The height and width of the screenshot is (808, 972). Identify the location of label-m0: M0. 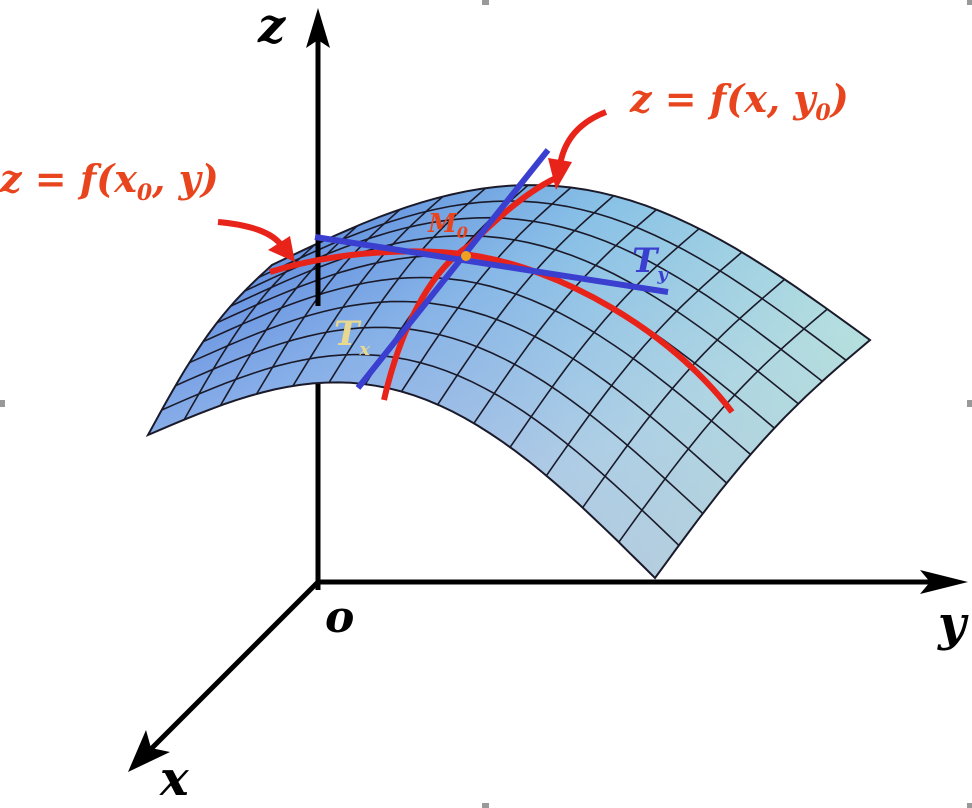
(447, 225).